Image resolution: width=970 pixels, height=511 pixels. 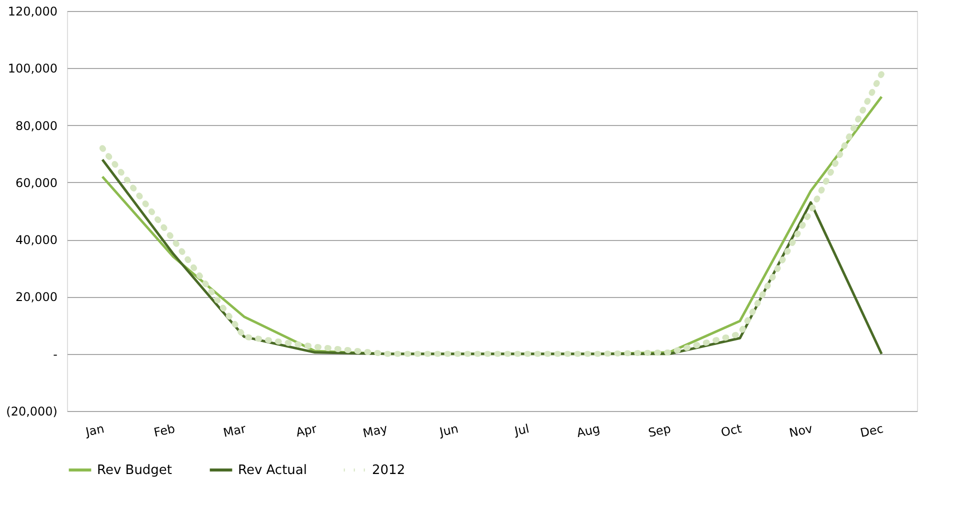 I want to click on x-tick-label: May, so click(x=375, y=431).